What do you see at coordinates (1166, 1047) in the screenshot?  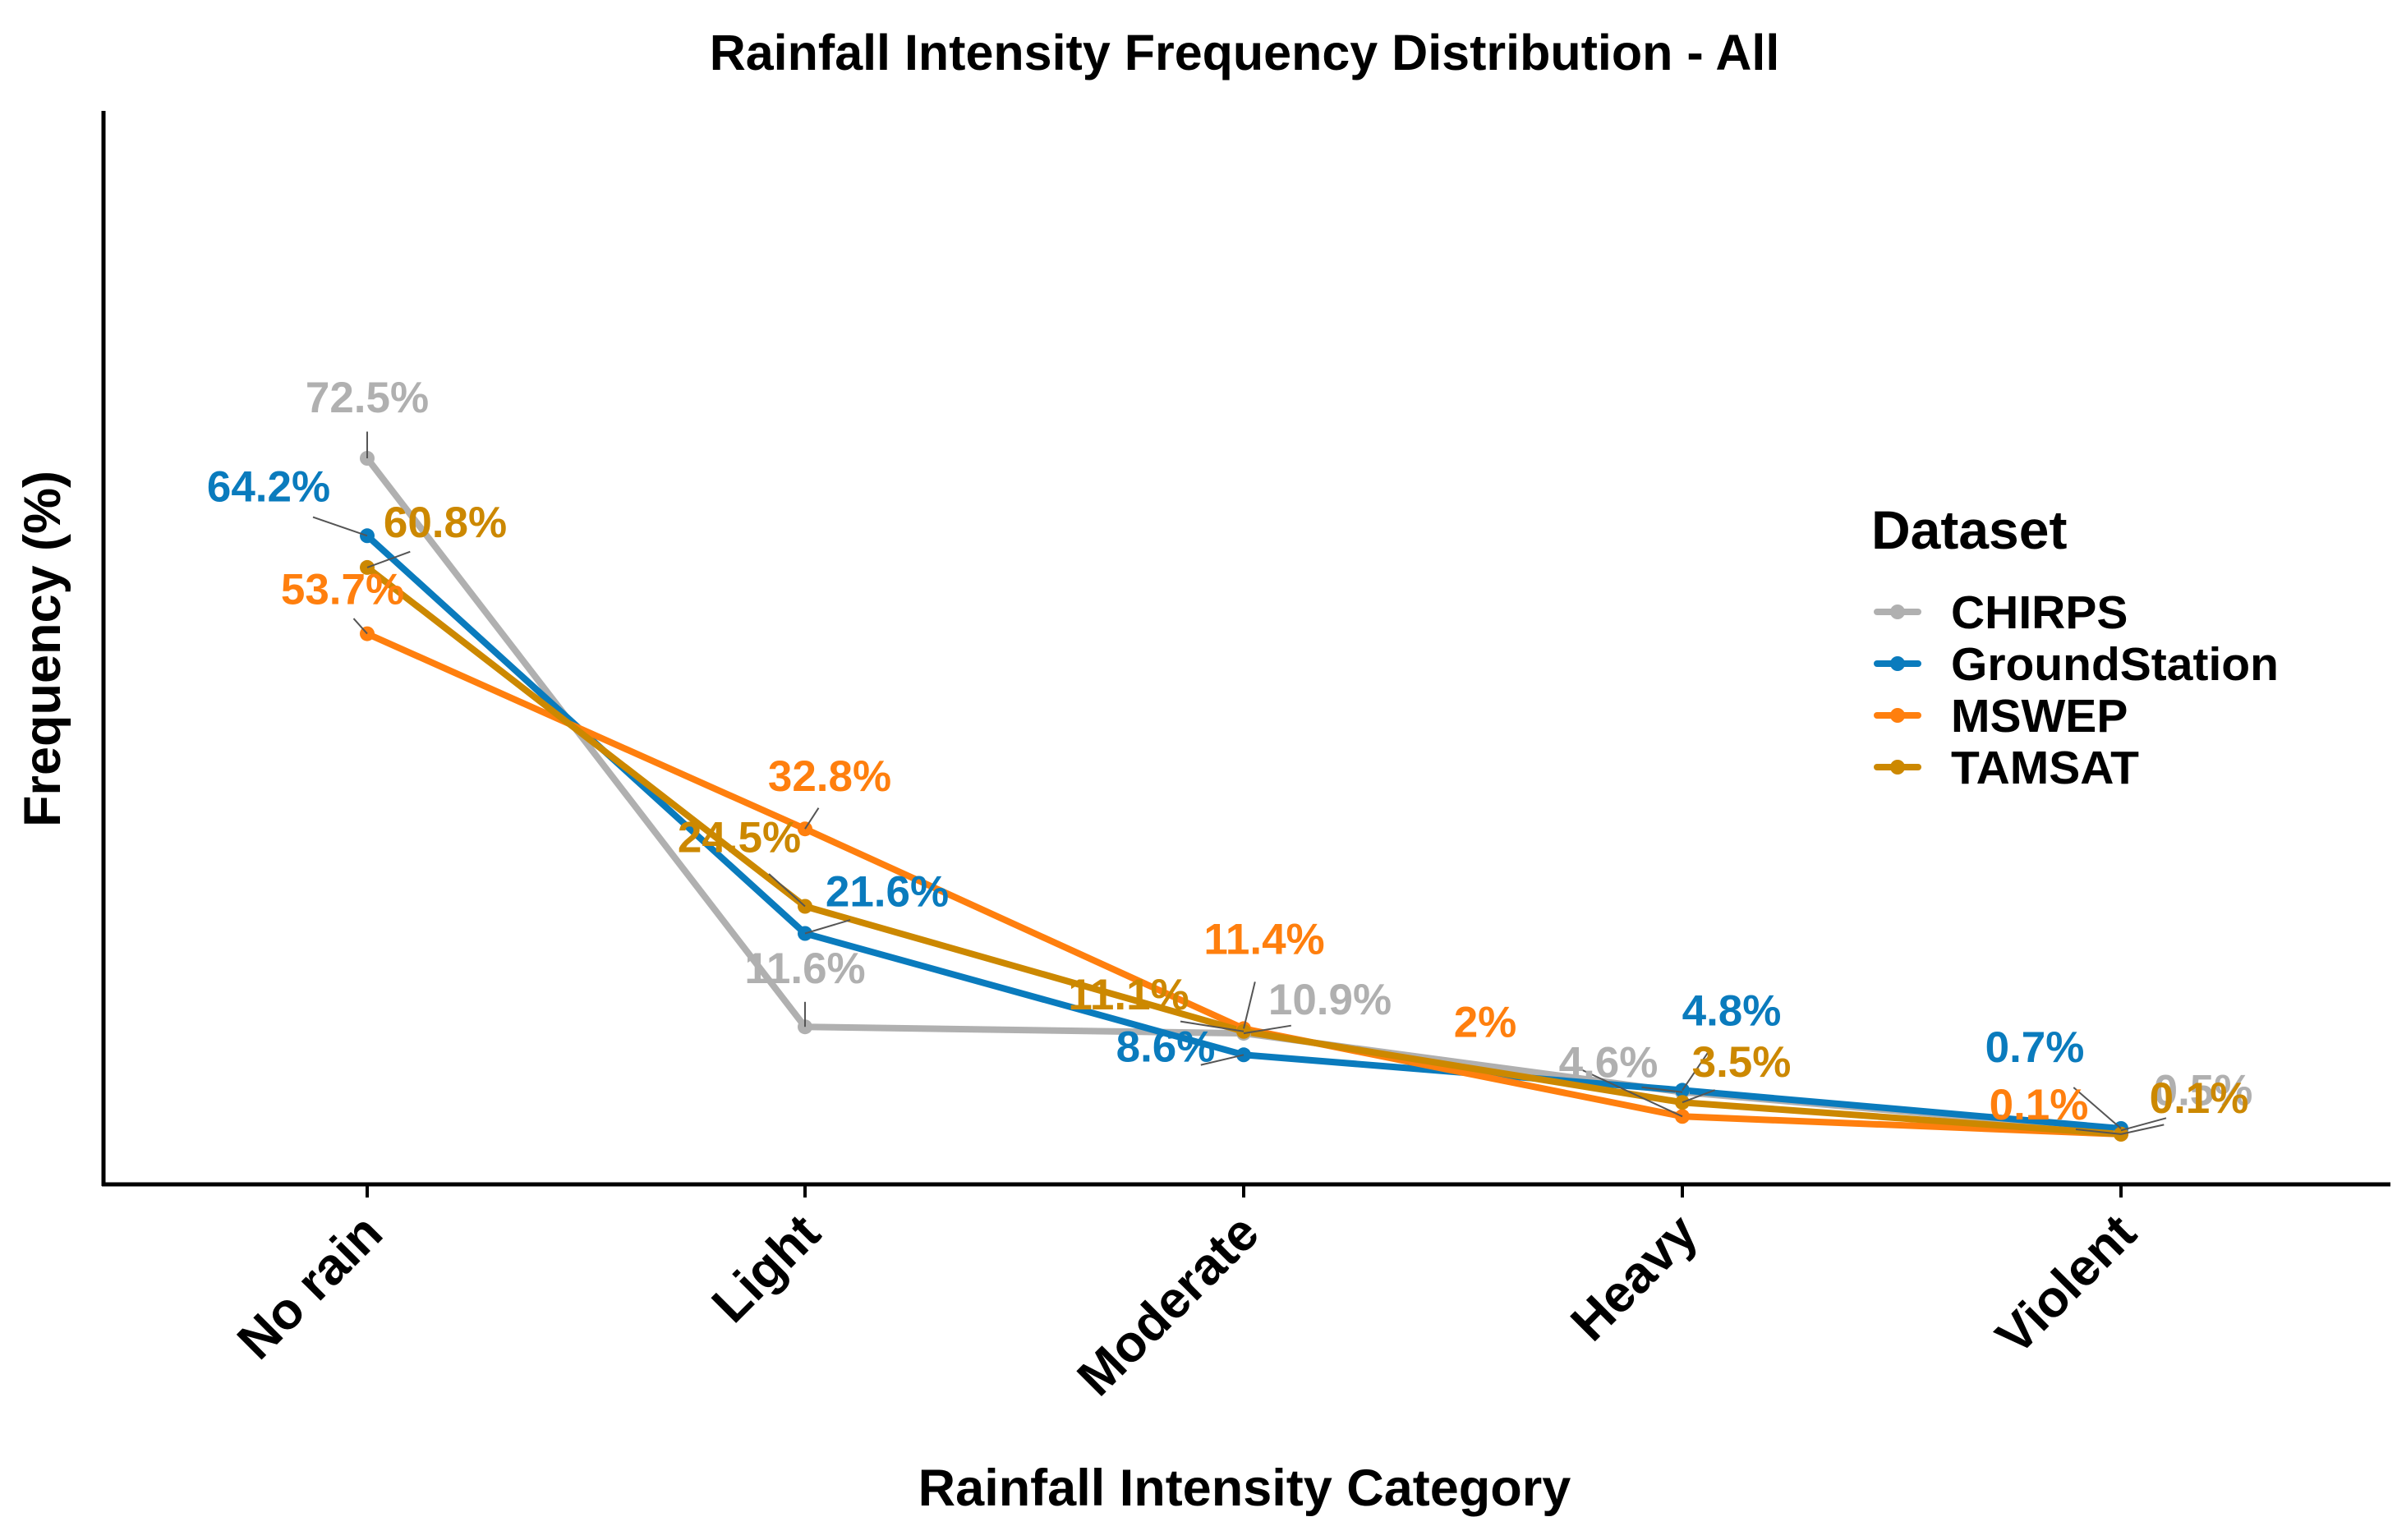 I see `data-label-groundstation-moderate: 8.6%` at bounding box center [1166, 1047].